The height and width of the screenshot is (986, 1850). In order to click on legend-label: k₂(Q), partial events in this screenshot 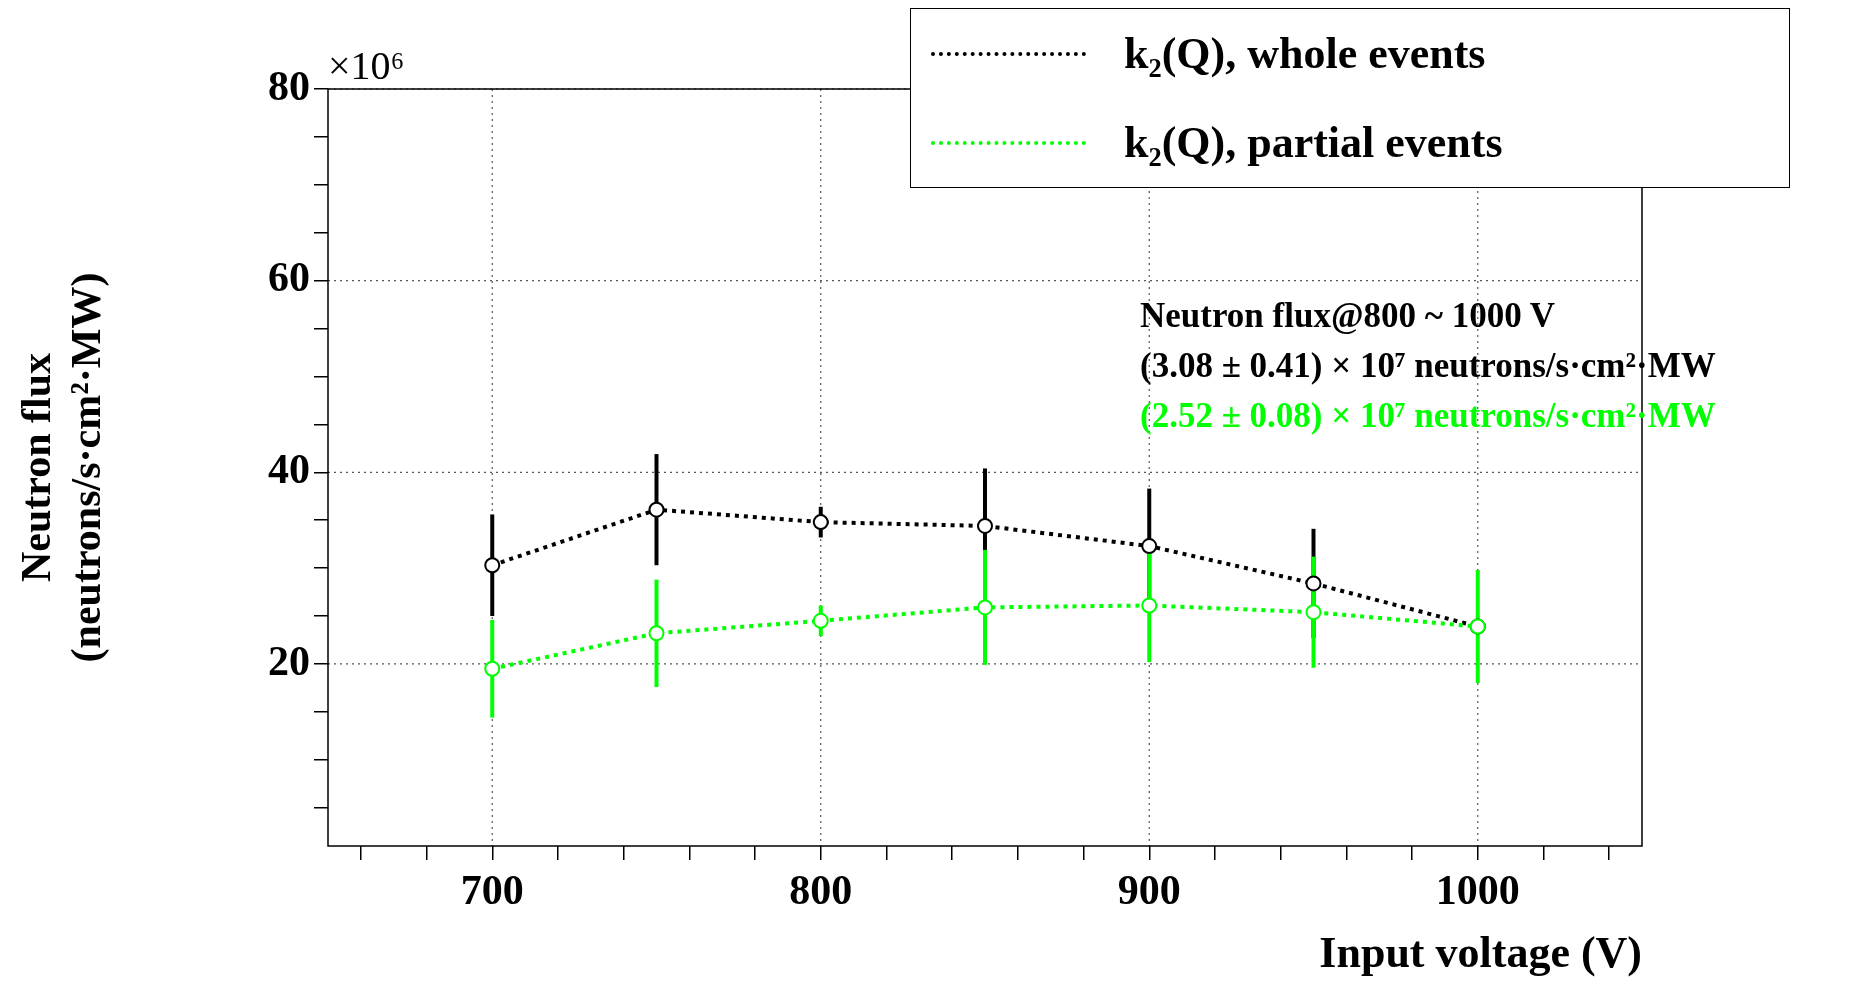, I will do `click(1313, 142)`.